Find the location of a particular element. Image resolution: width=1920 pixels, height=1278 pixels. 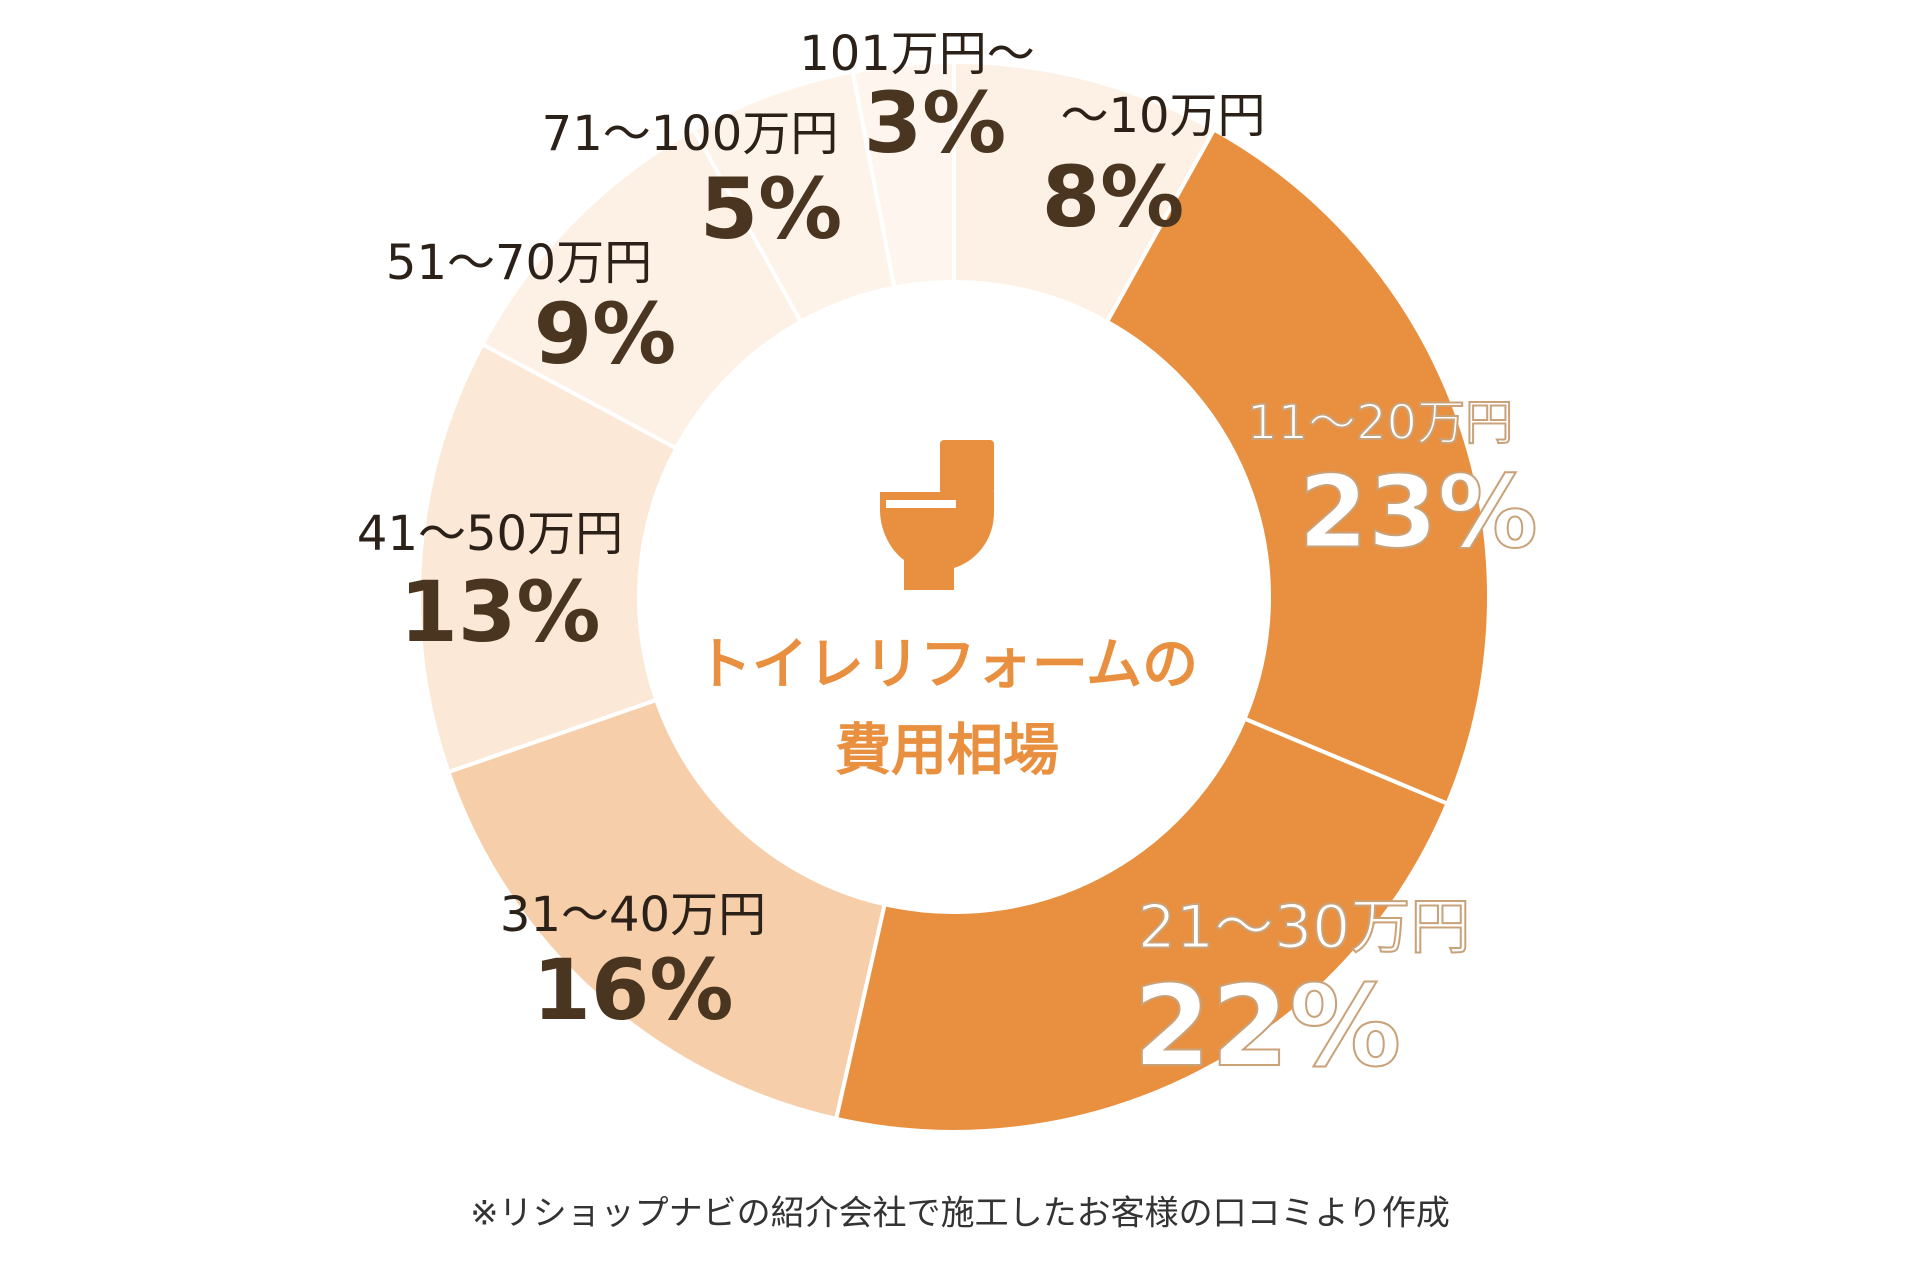

value-41-50: 13% is located at coordinates (500, 612).